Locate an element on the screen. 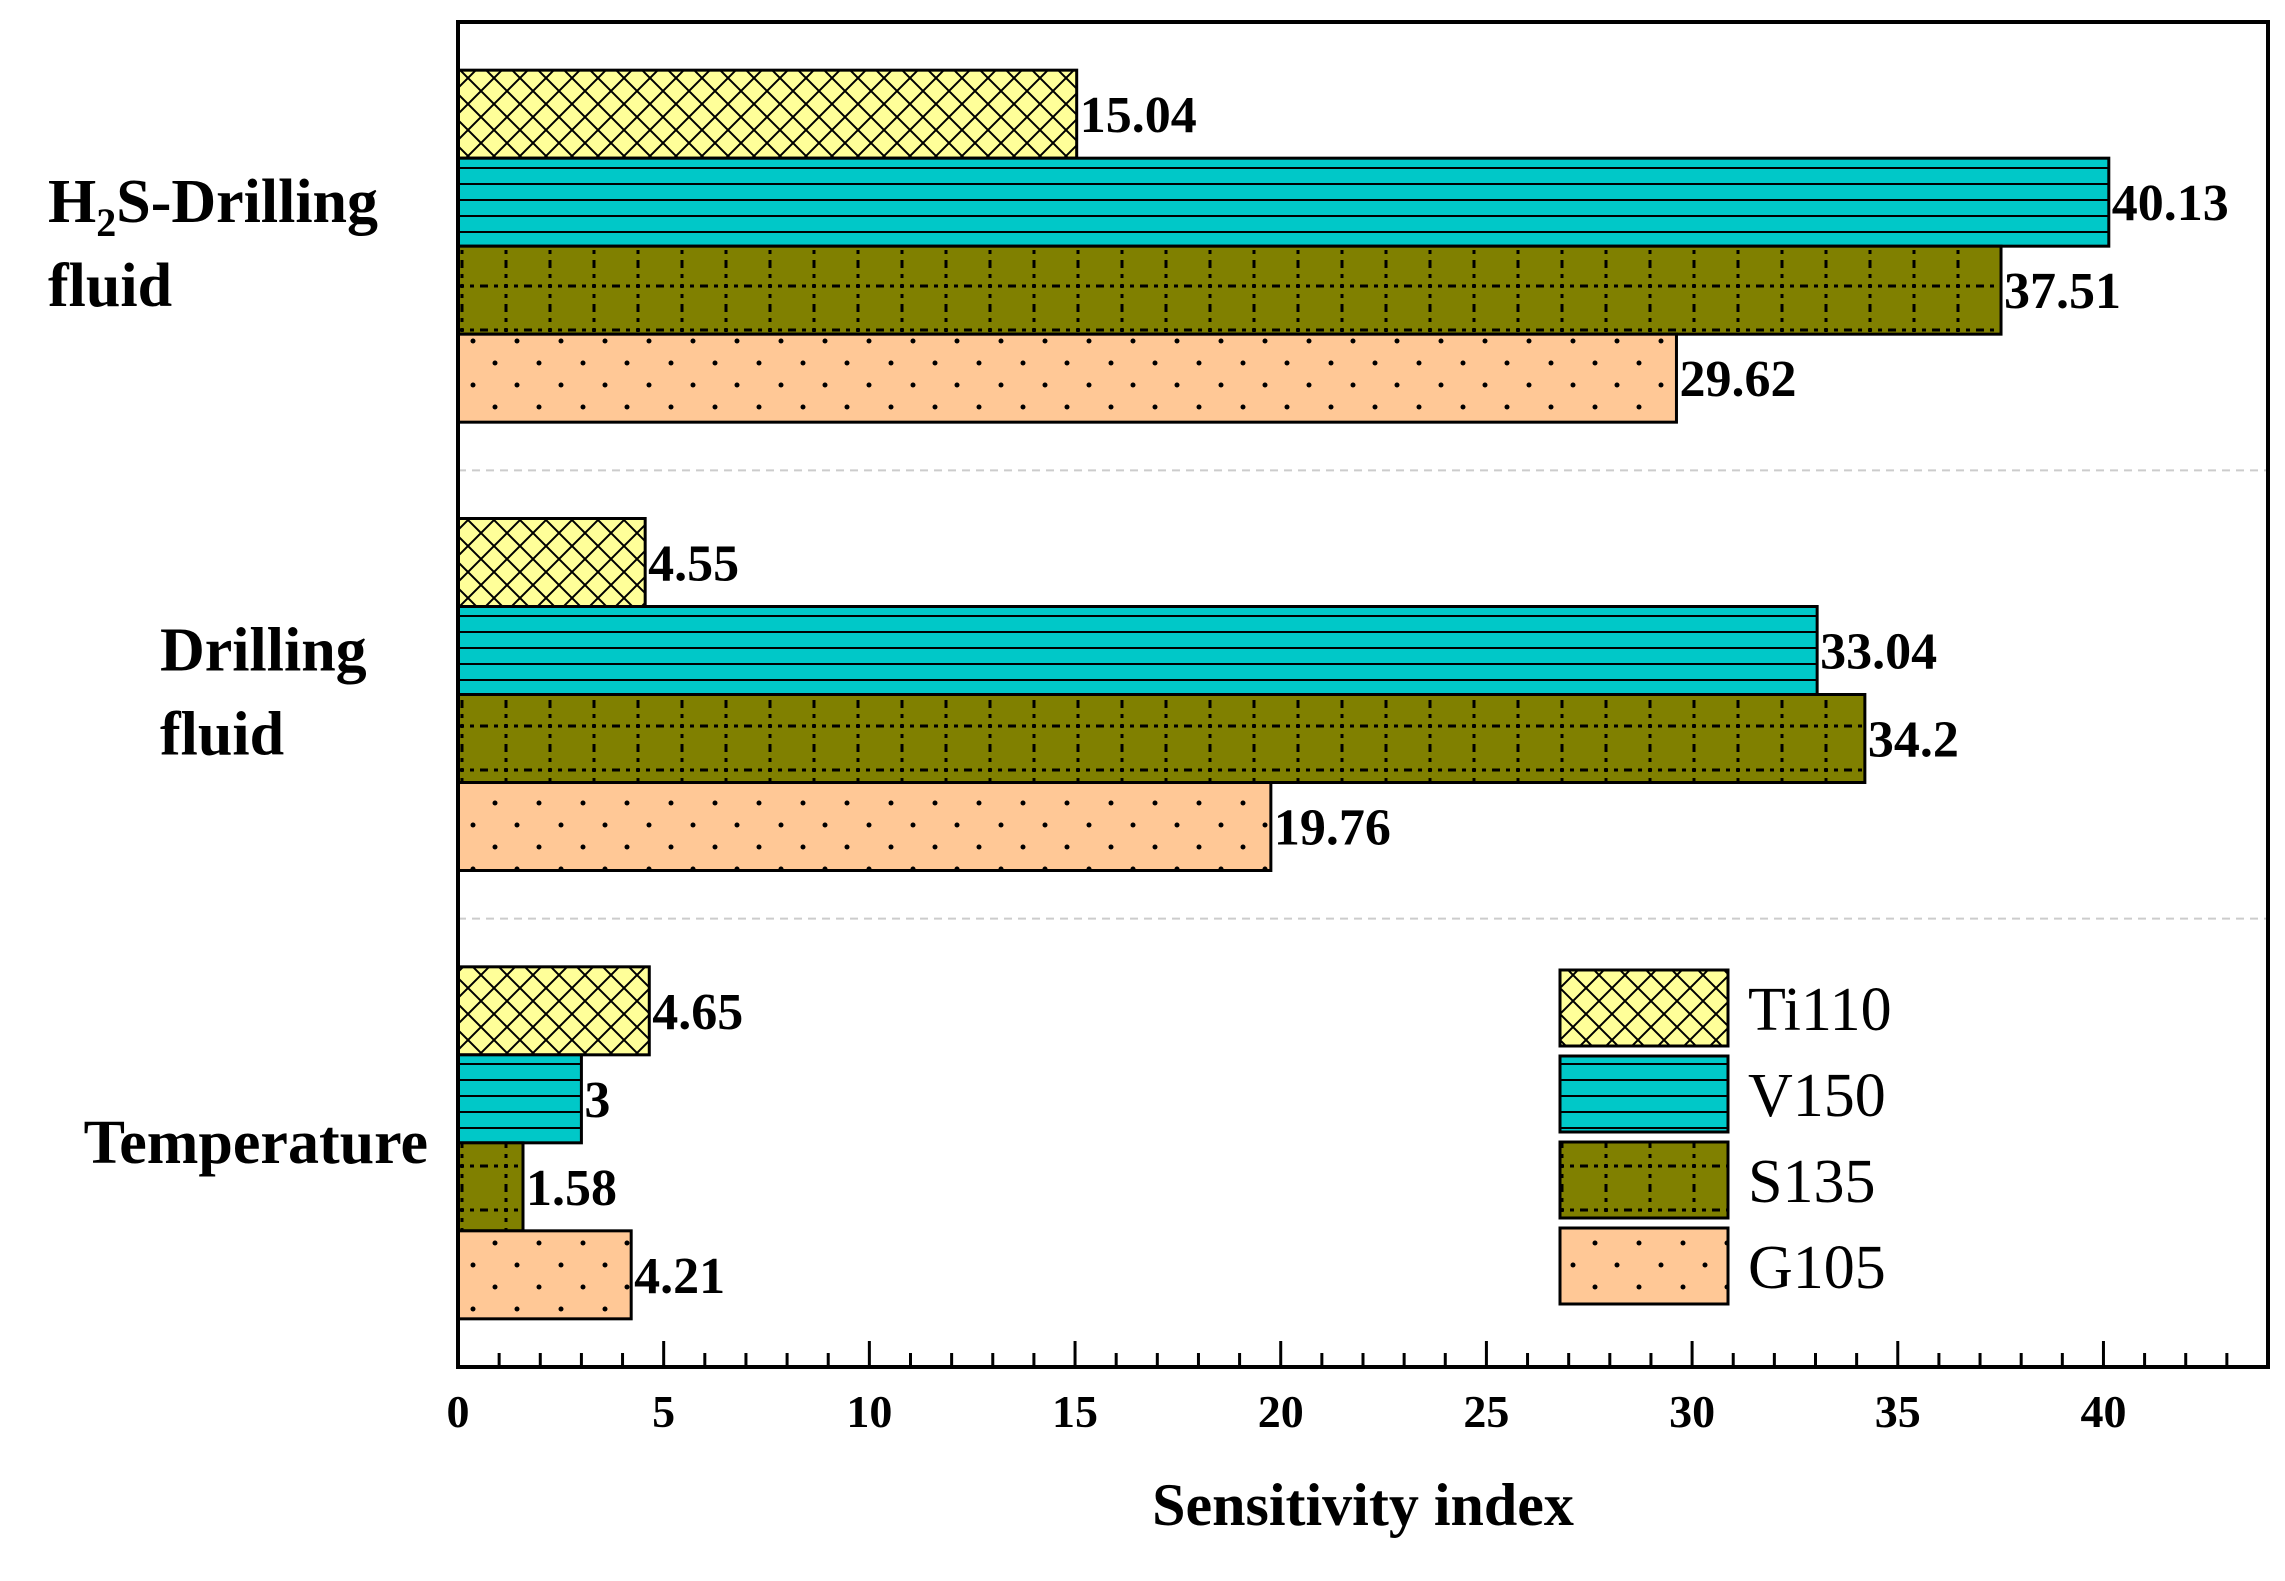 The height and width of the screenshot is (1581, 2285). x-axis-title: Sensitivity index is located at coordinates (1363, 1505).